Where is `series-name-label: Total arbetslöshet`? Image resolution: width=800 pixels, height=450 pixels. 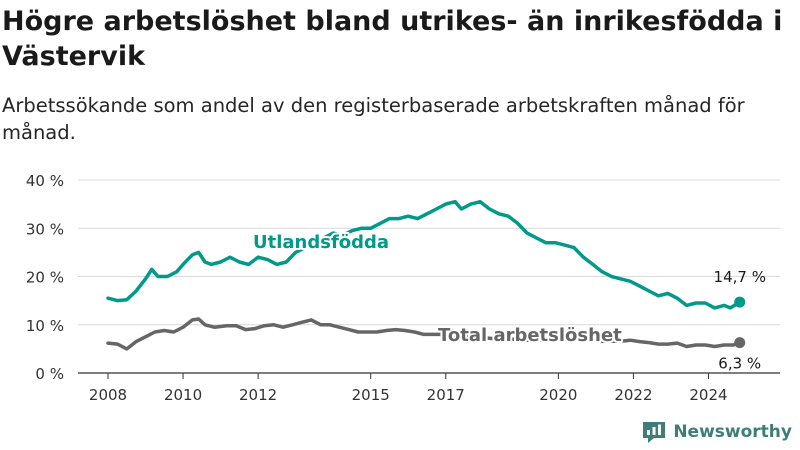
series-name-label: Total arbetslöshet is located at coordinates (530, 335).